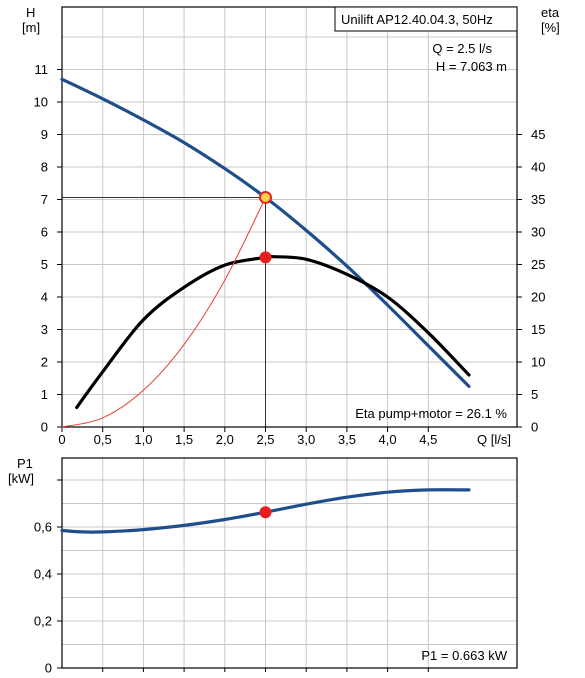 The width and height of the screenshot is (585, 678). What do you see at coordinates (538, 232) in the screenshot?
I see `y2-tick-label: 30` at bounding box center [538, 232].